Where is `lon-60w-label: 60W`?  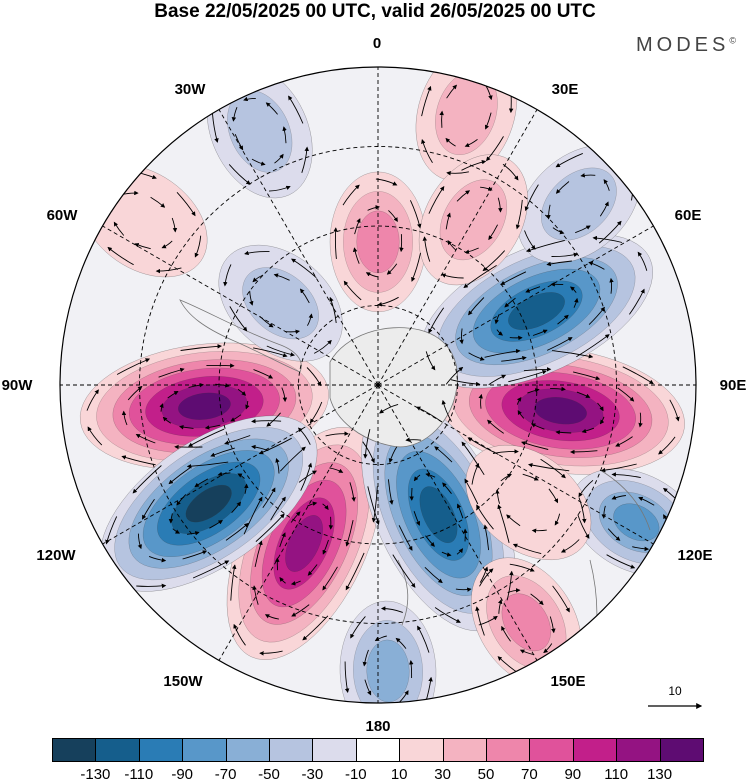 lon-60w-label: 60W is located at coordinates (62, 215).